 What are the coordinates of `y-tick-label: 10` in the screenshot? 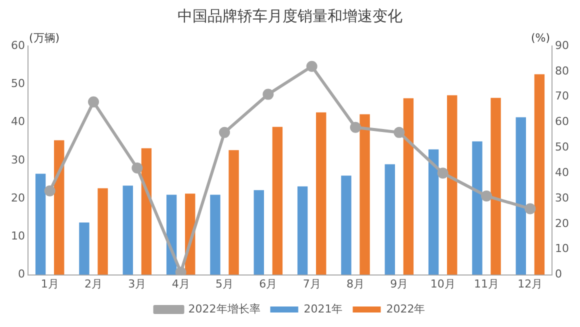 It's located at (17, 236).